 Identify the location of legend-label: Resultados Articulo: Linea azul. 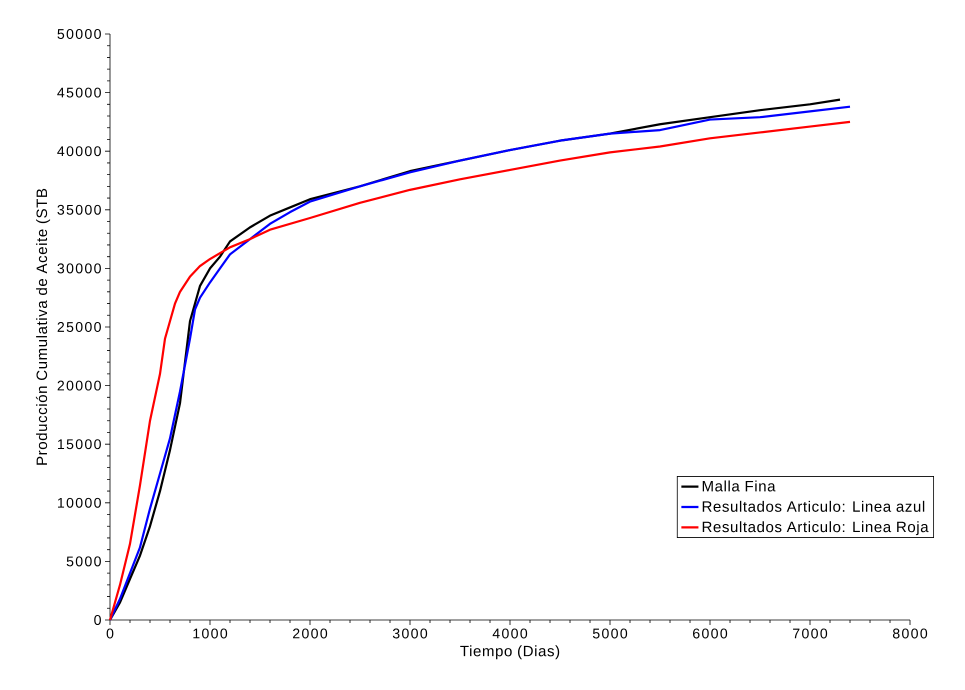
(813, 506).